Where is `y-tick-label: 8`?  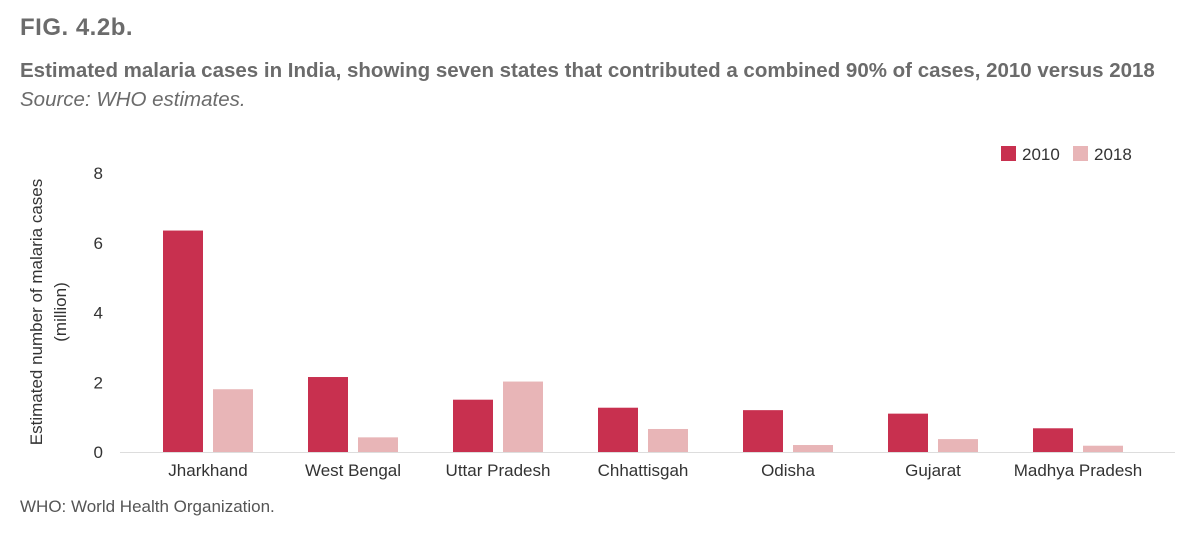 y-tick-label: 8 is located at coordinates (98, 173).